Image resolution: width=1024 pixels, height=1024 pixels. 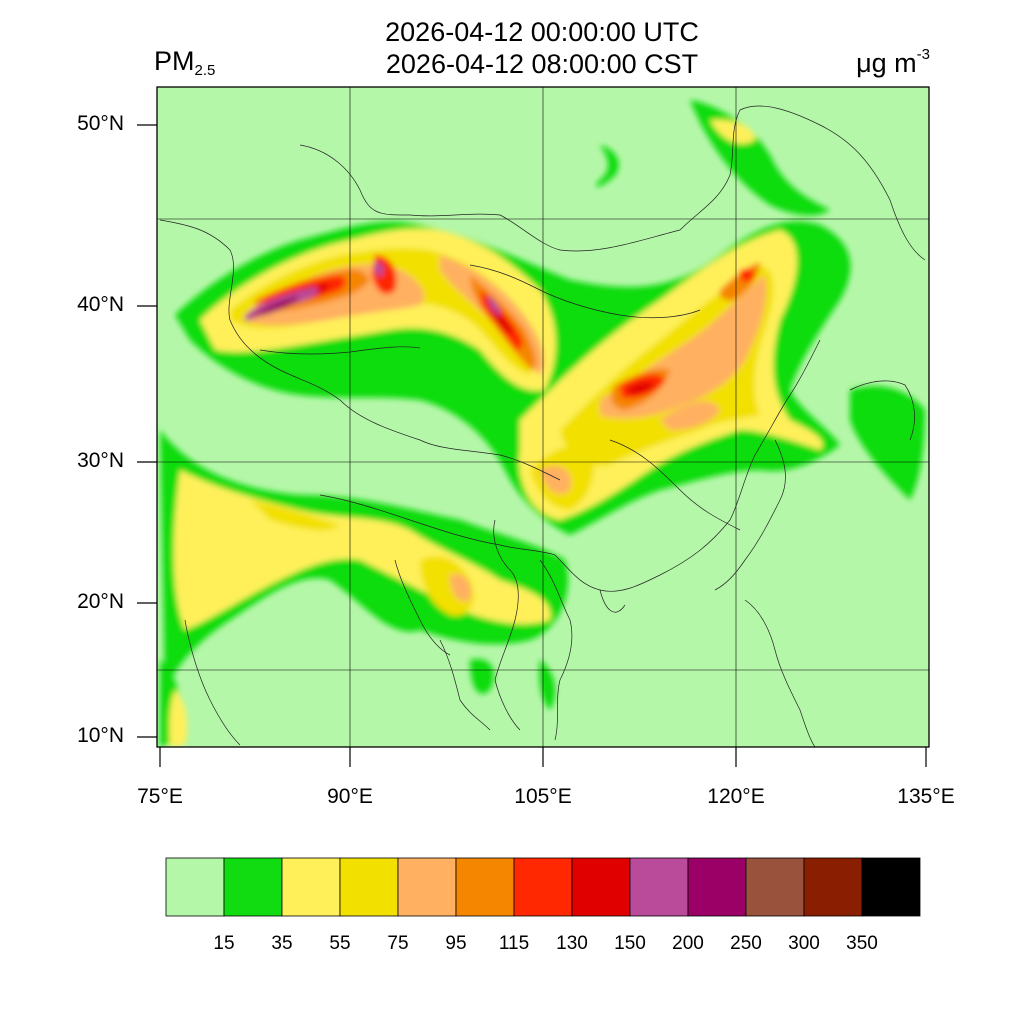 I want to click on lon-label-75: 75°E, so click(x=160, y=796).